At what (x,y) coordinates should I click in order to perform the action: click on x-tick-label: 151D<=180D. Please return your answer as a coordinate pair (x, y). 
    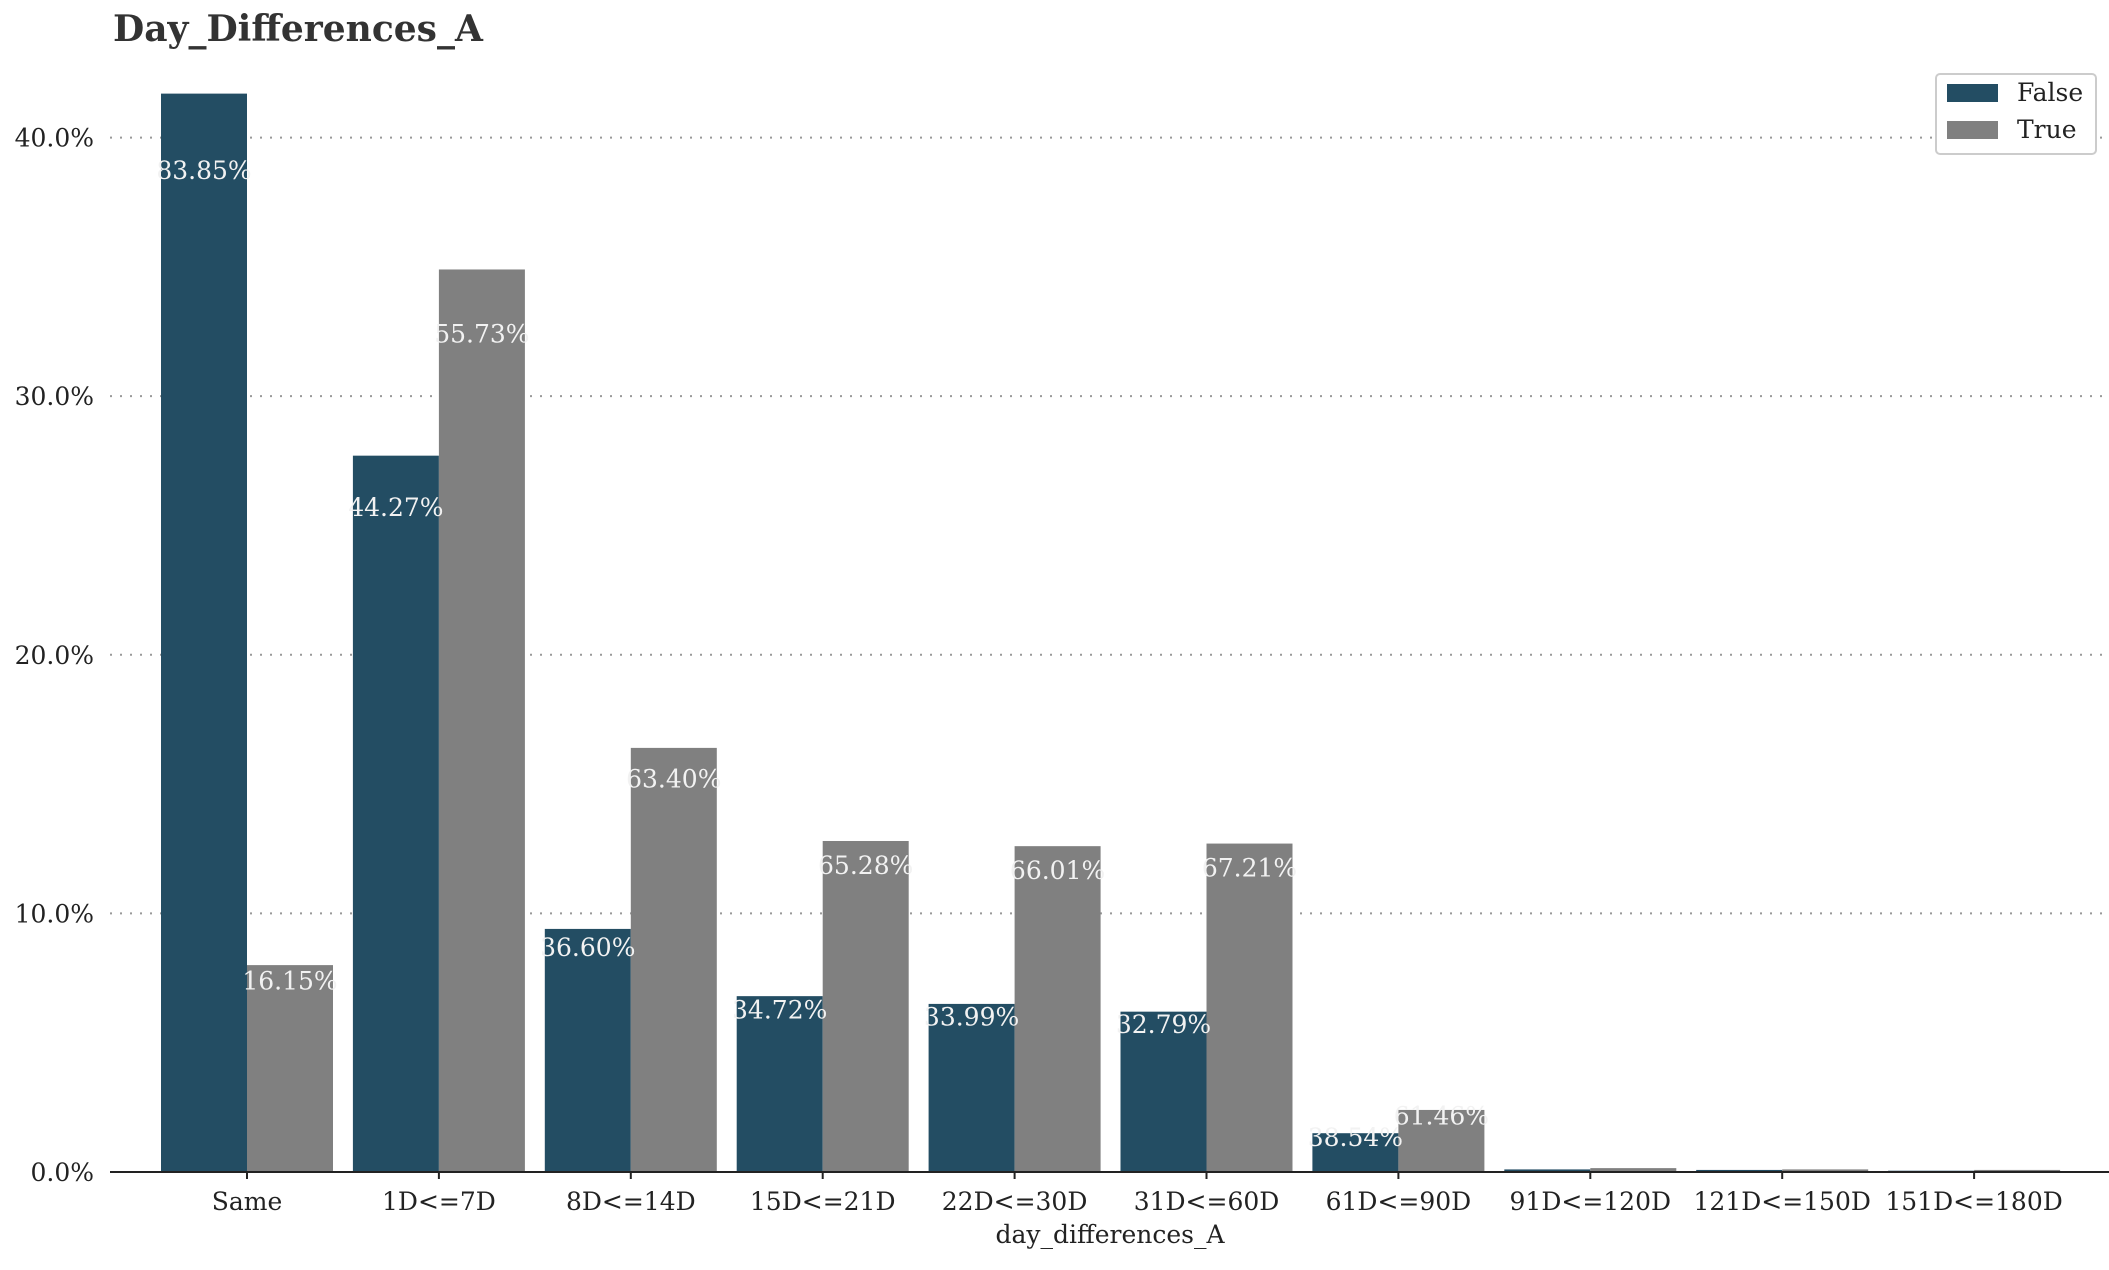
    Looking at the image, I should click on (1973, 1201).